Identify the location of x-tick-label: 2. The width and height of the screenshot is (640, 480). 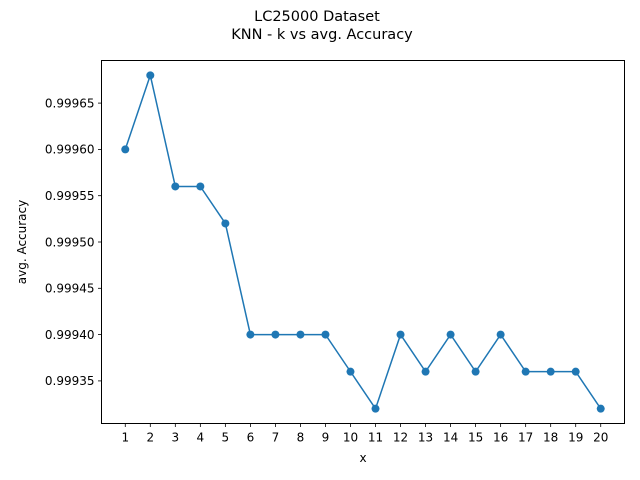
(150, 438).